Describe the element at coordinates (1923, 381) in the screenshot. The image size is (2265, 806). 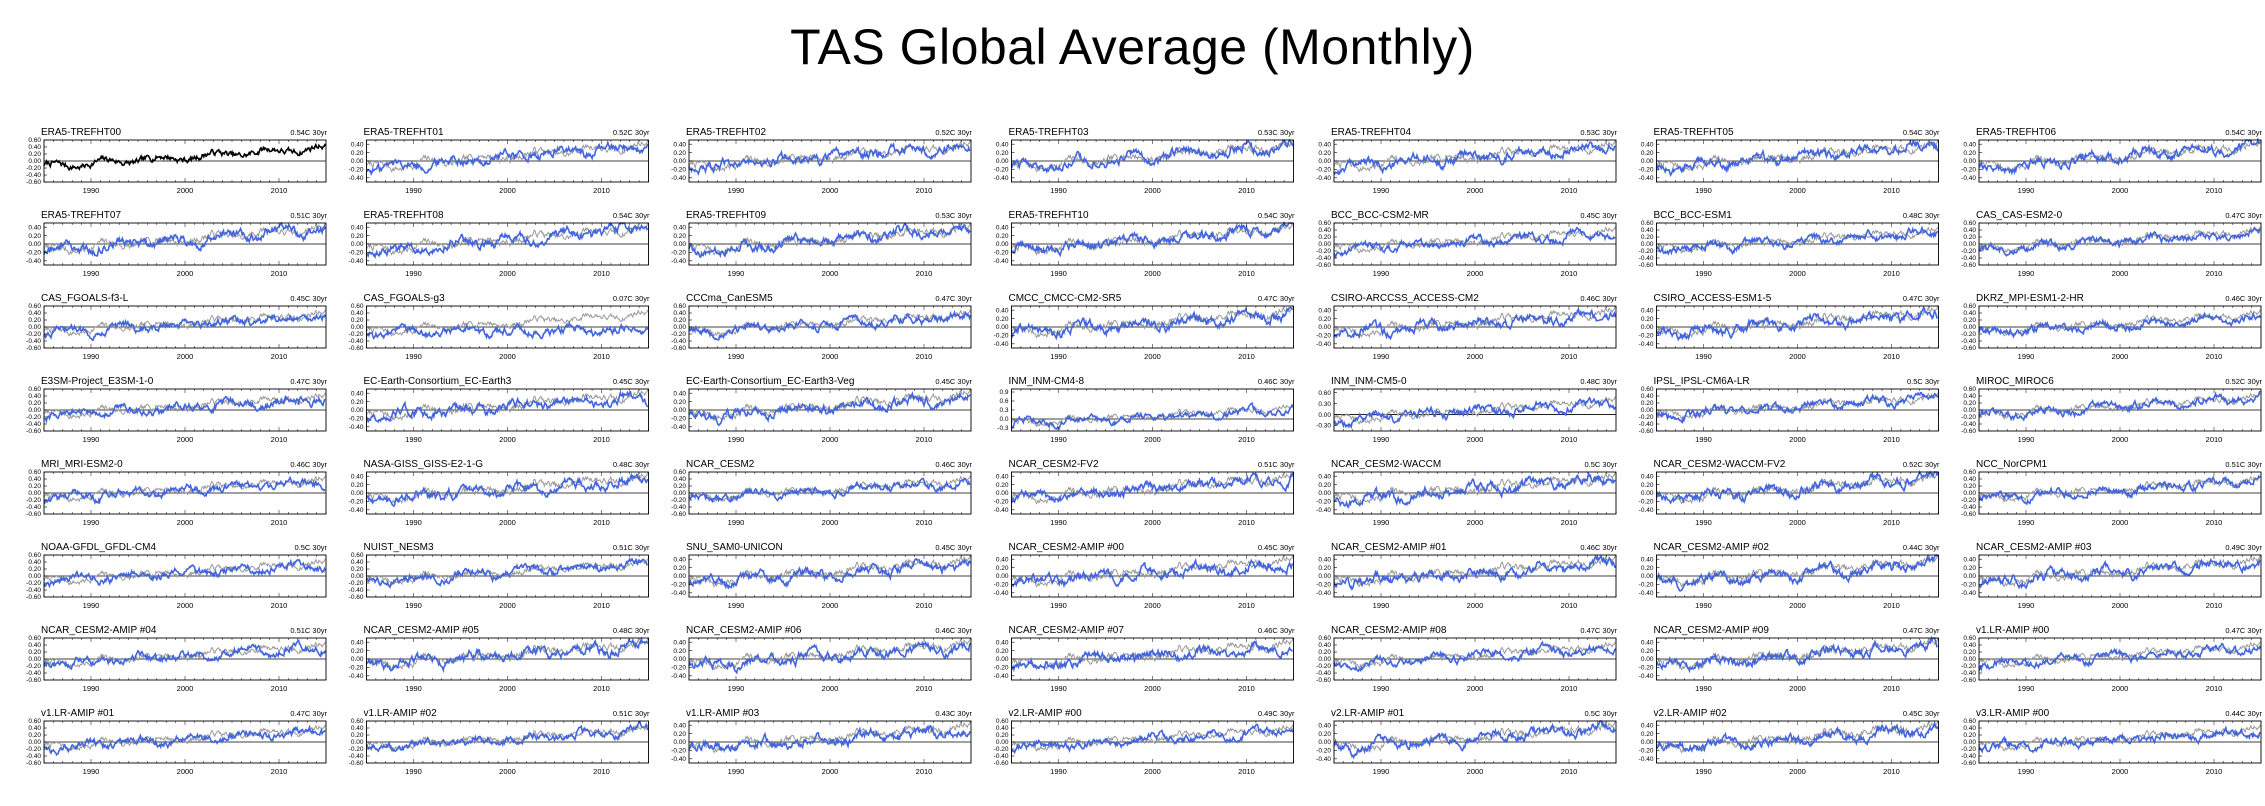
I see `trend-label: 0.5C 30yr` at that location.